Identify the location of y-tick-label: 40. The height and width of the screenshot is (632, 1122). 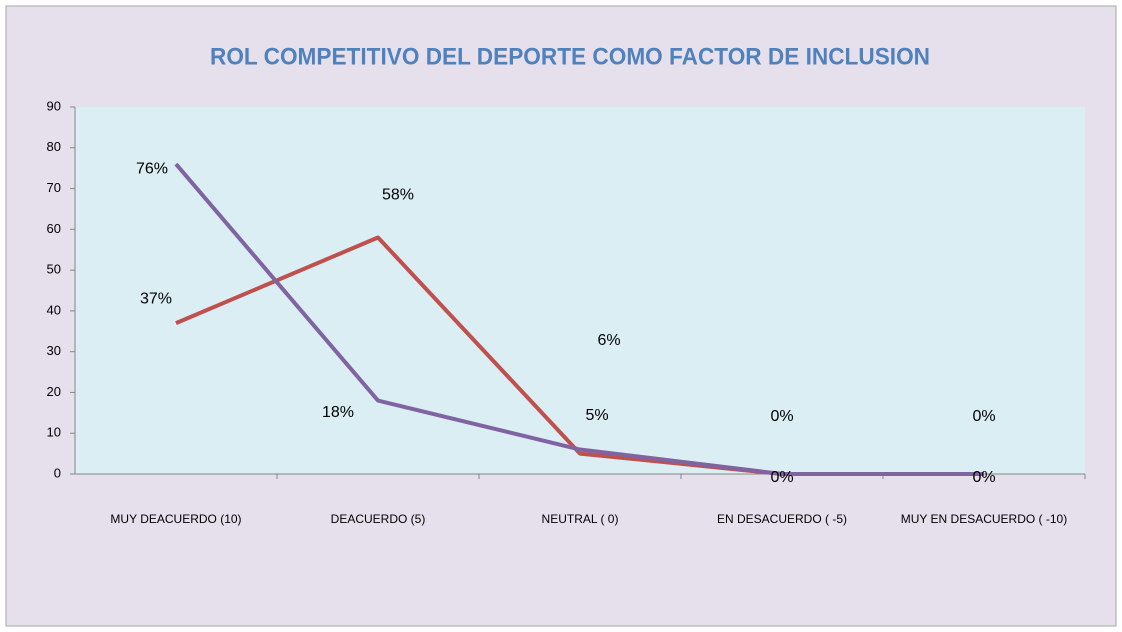
(54, 309).